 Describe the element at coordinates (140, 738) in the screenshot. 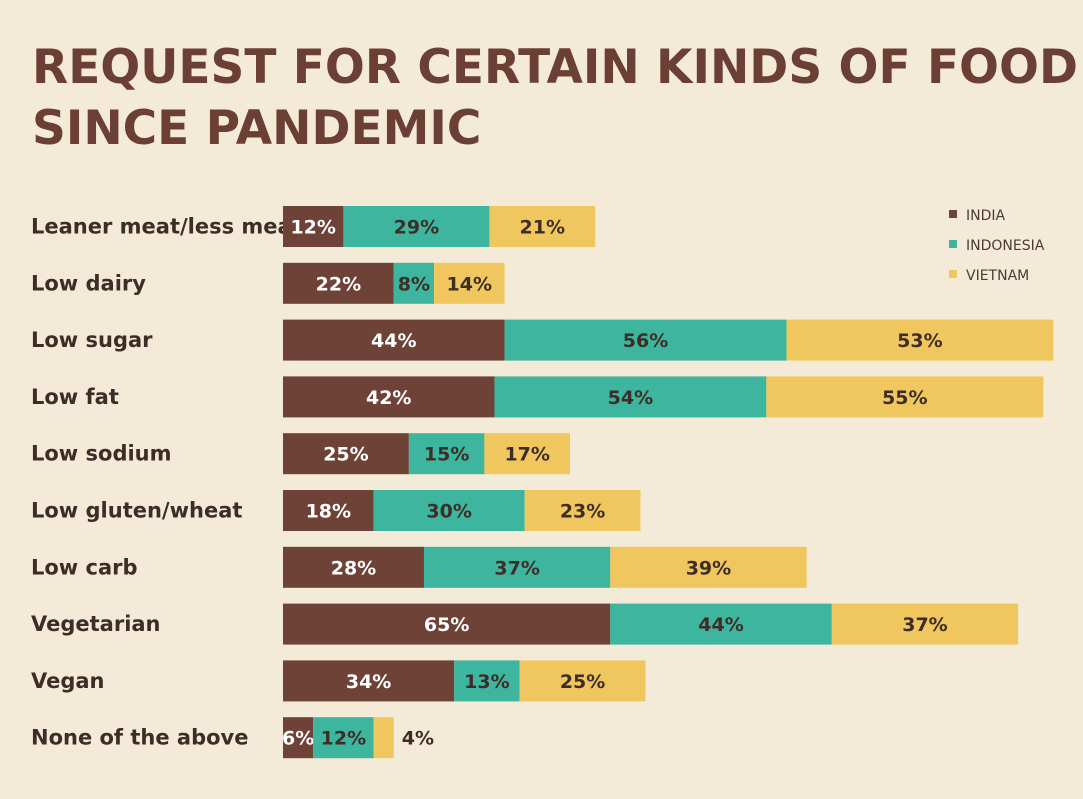

I see `category-label-none-of-the-above: None of the above` at that location.